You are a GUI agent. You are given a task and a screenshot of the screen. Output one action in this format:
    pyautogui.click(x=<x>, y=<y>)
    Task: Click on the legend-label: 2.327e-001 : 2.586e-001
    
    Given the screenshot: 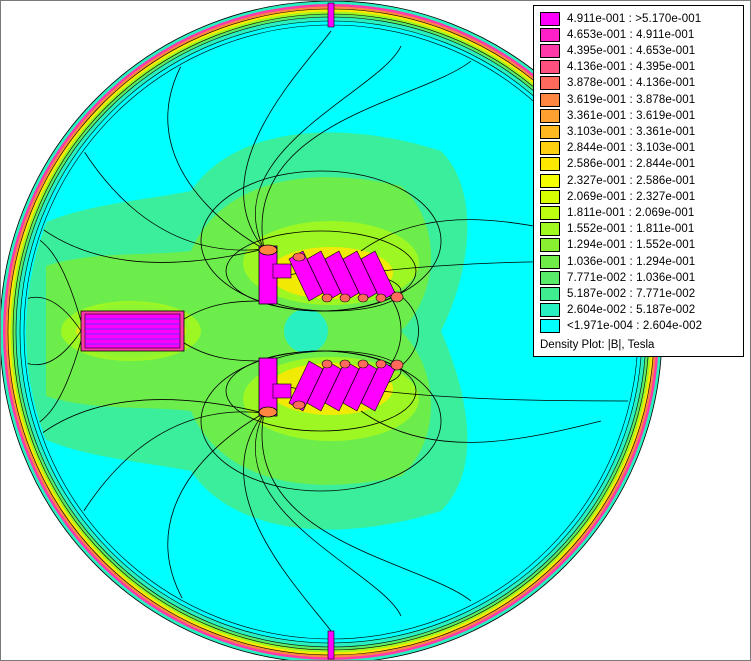 What is the action you would take?
    pyautogui.click(x=631, y=180)
    